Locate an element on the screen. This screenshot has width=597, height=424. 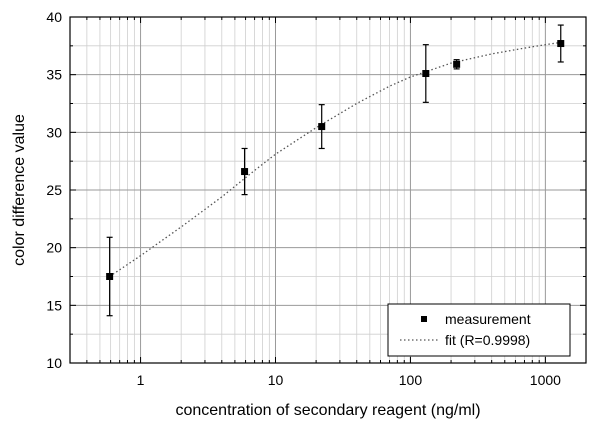
legend-label-measurement: measurement is located at coordinates (488, 319).